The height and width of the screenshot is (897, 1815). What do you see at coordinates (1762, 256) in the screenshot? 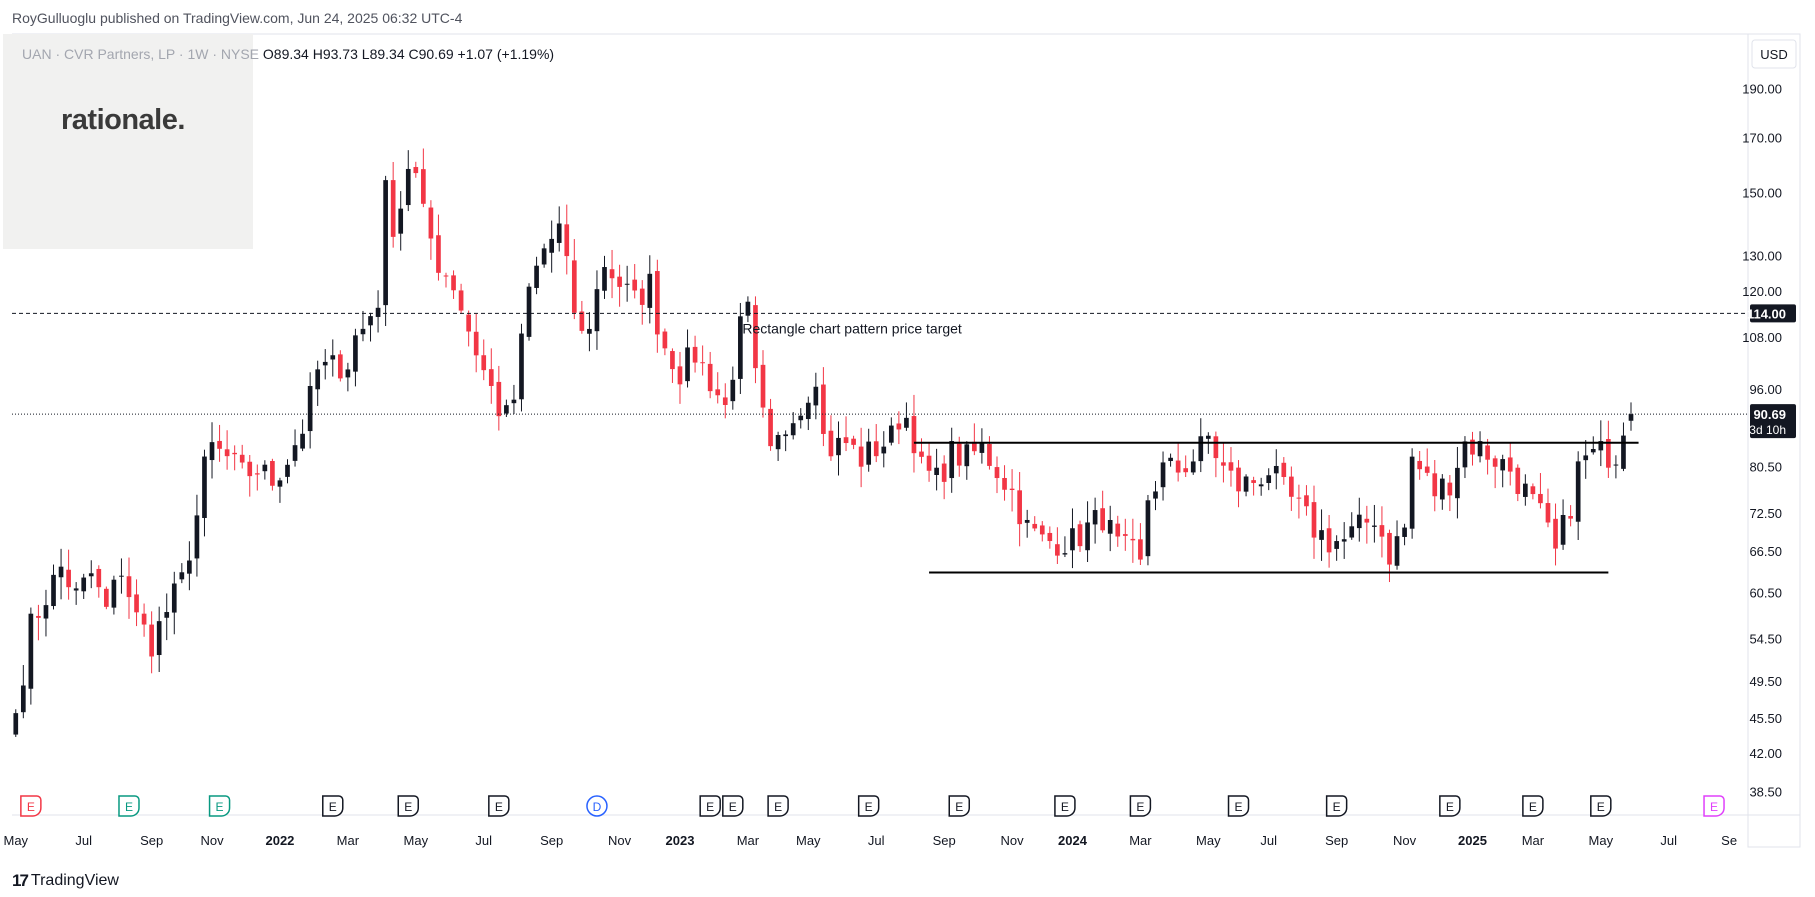
I see `price-tick-label: 130.00` at bounding box center [1762, 256].